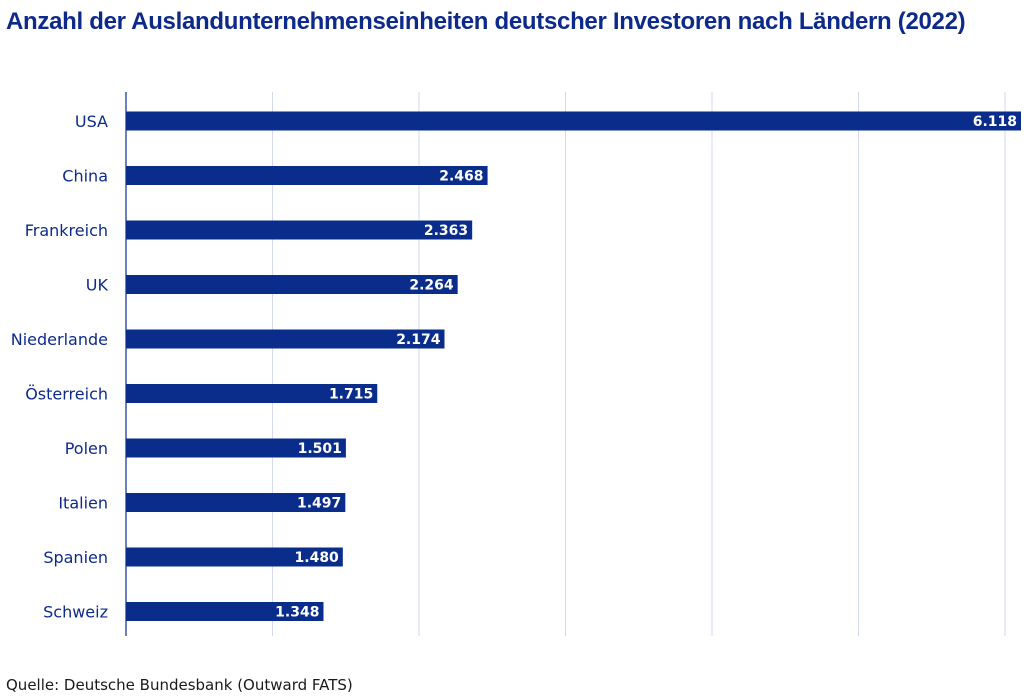  What do you see at coordinates (75, 612) in the screenshot?
I see `category-label: Schweiz` at bounding box center [75, 612].